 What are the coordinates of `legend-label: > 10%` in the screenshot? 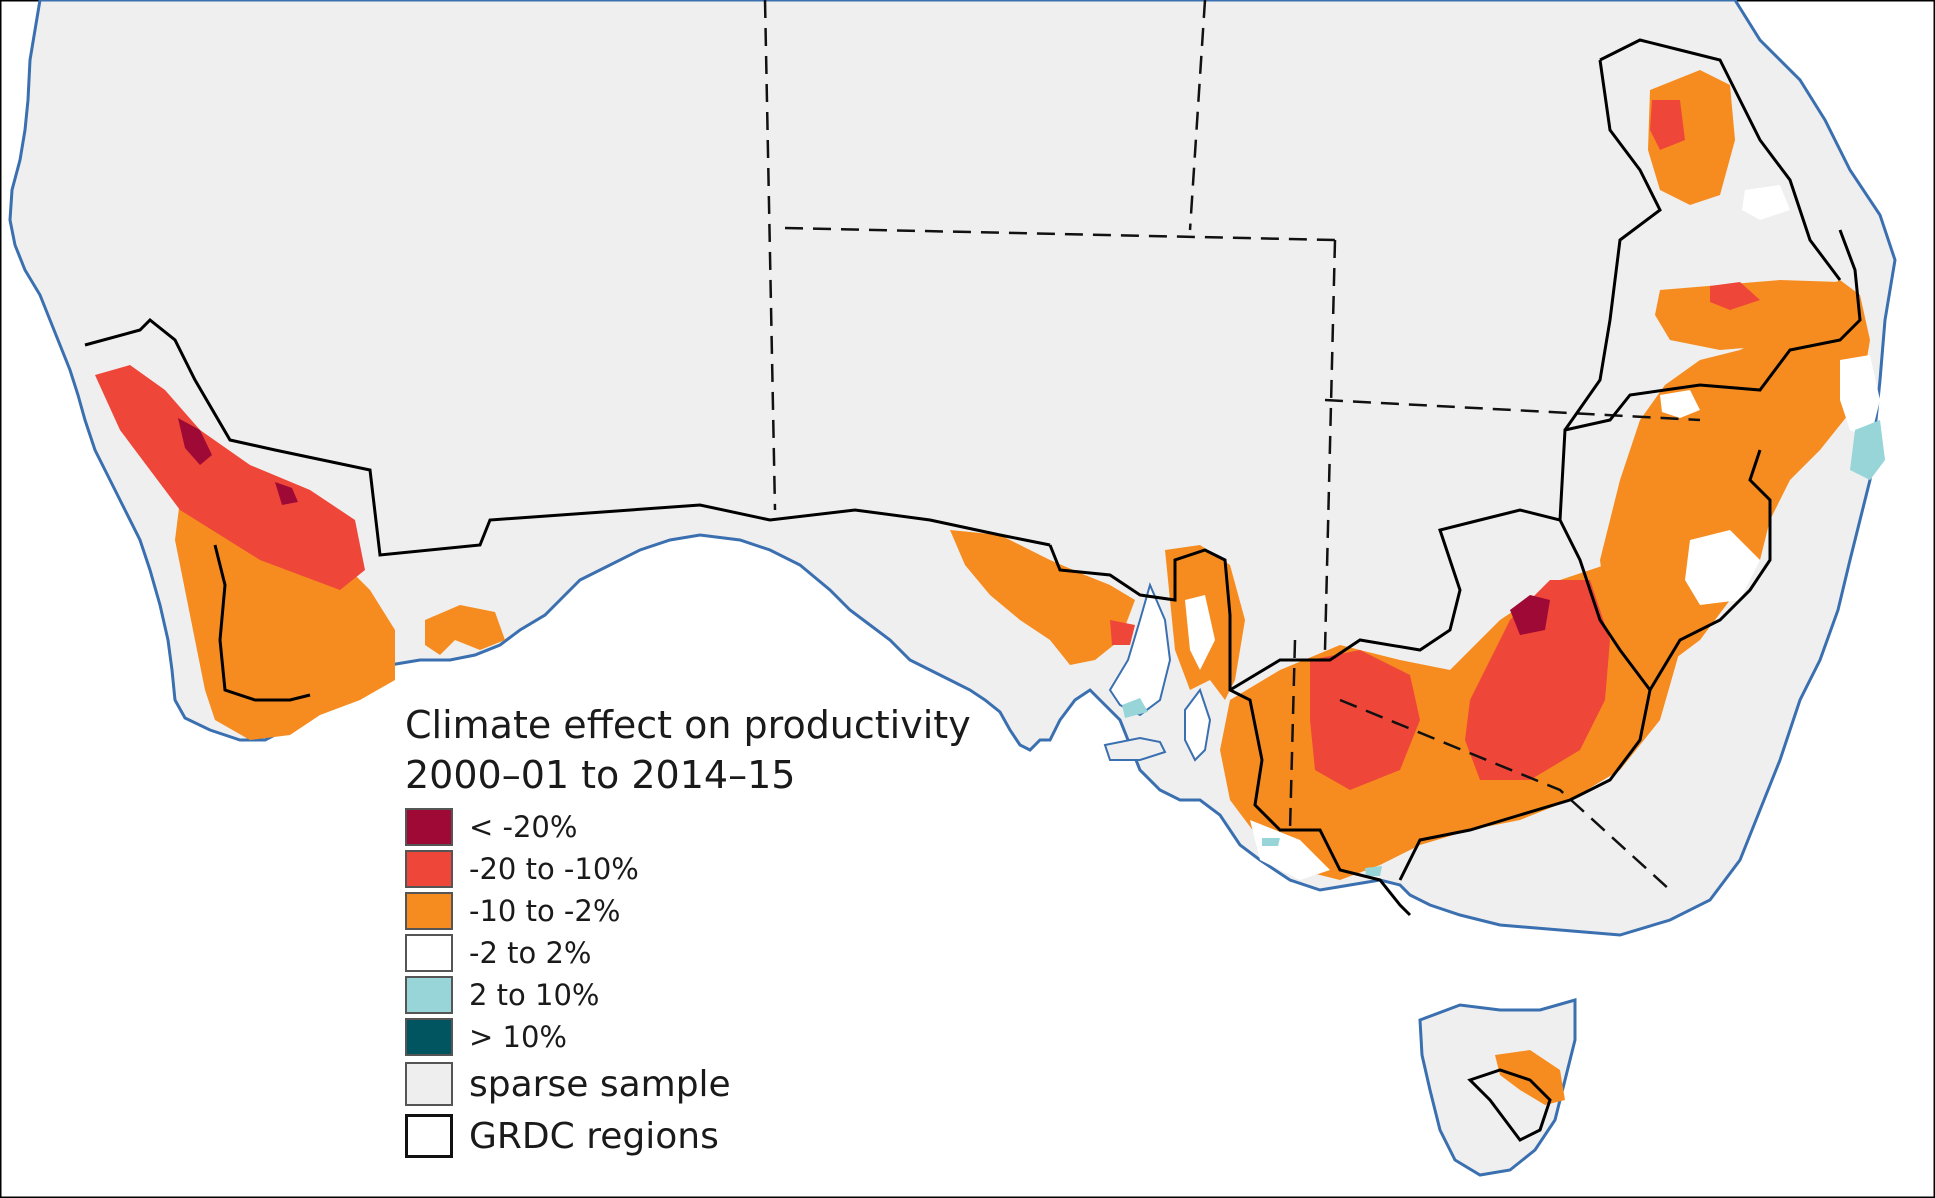 It's located at (518, 1037).